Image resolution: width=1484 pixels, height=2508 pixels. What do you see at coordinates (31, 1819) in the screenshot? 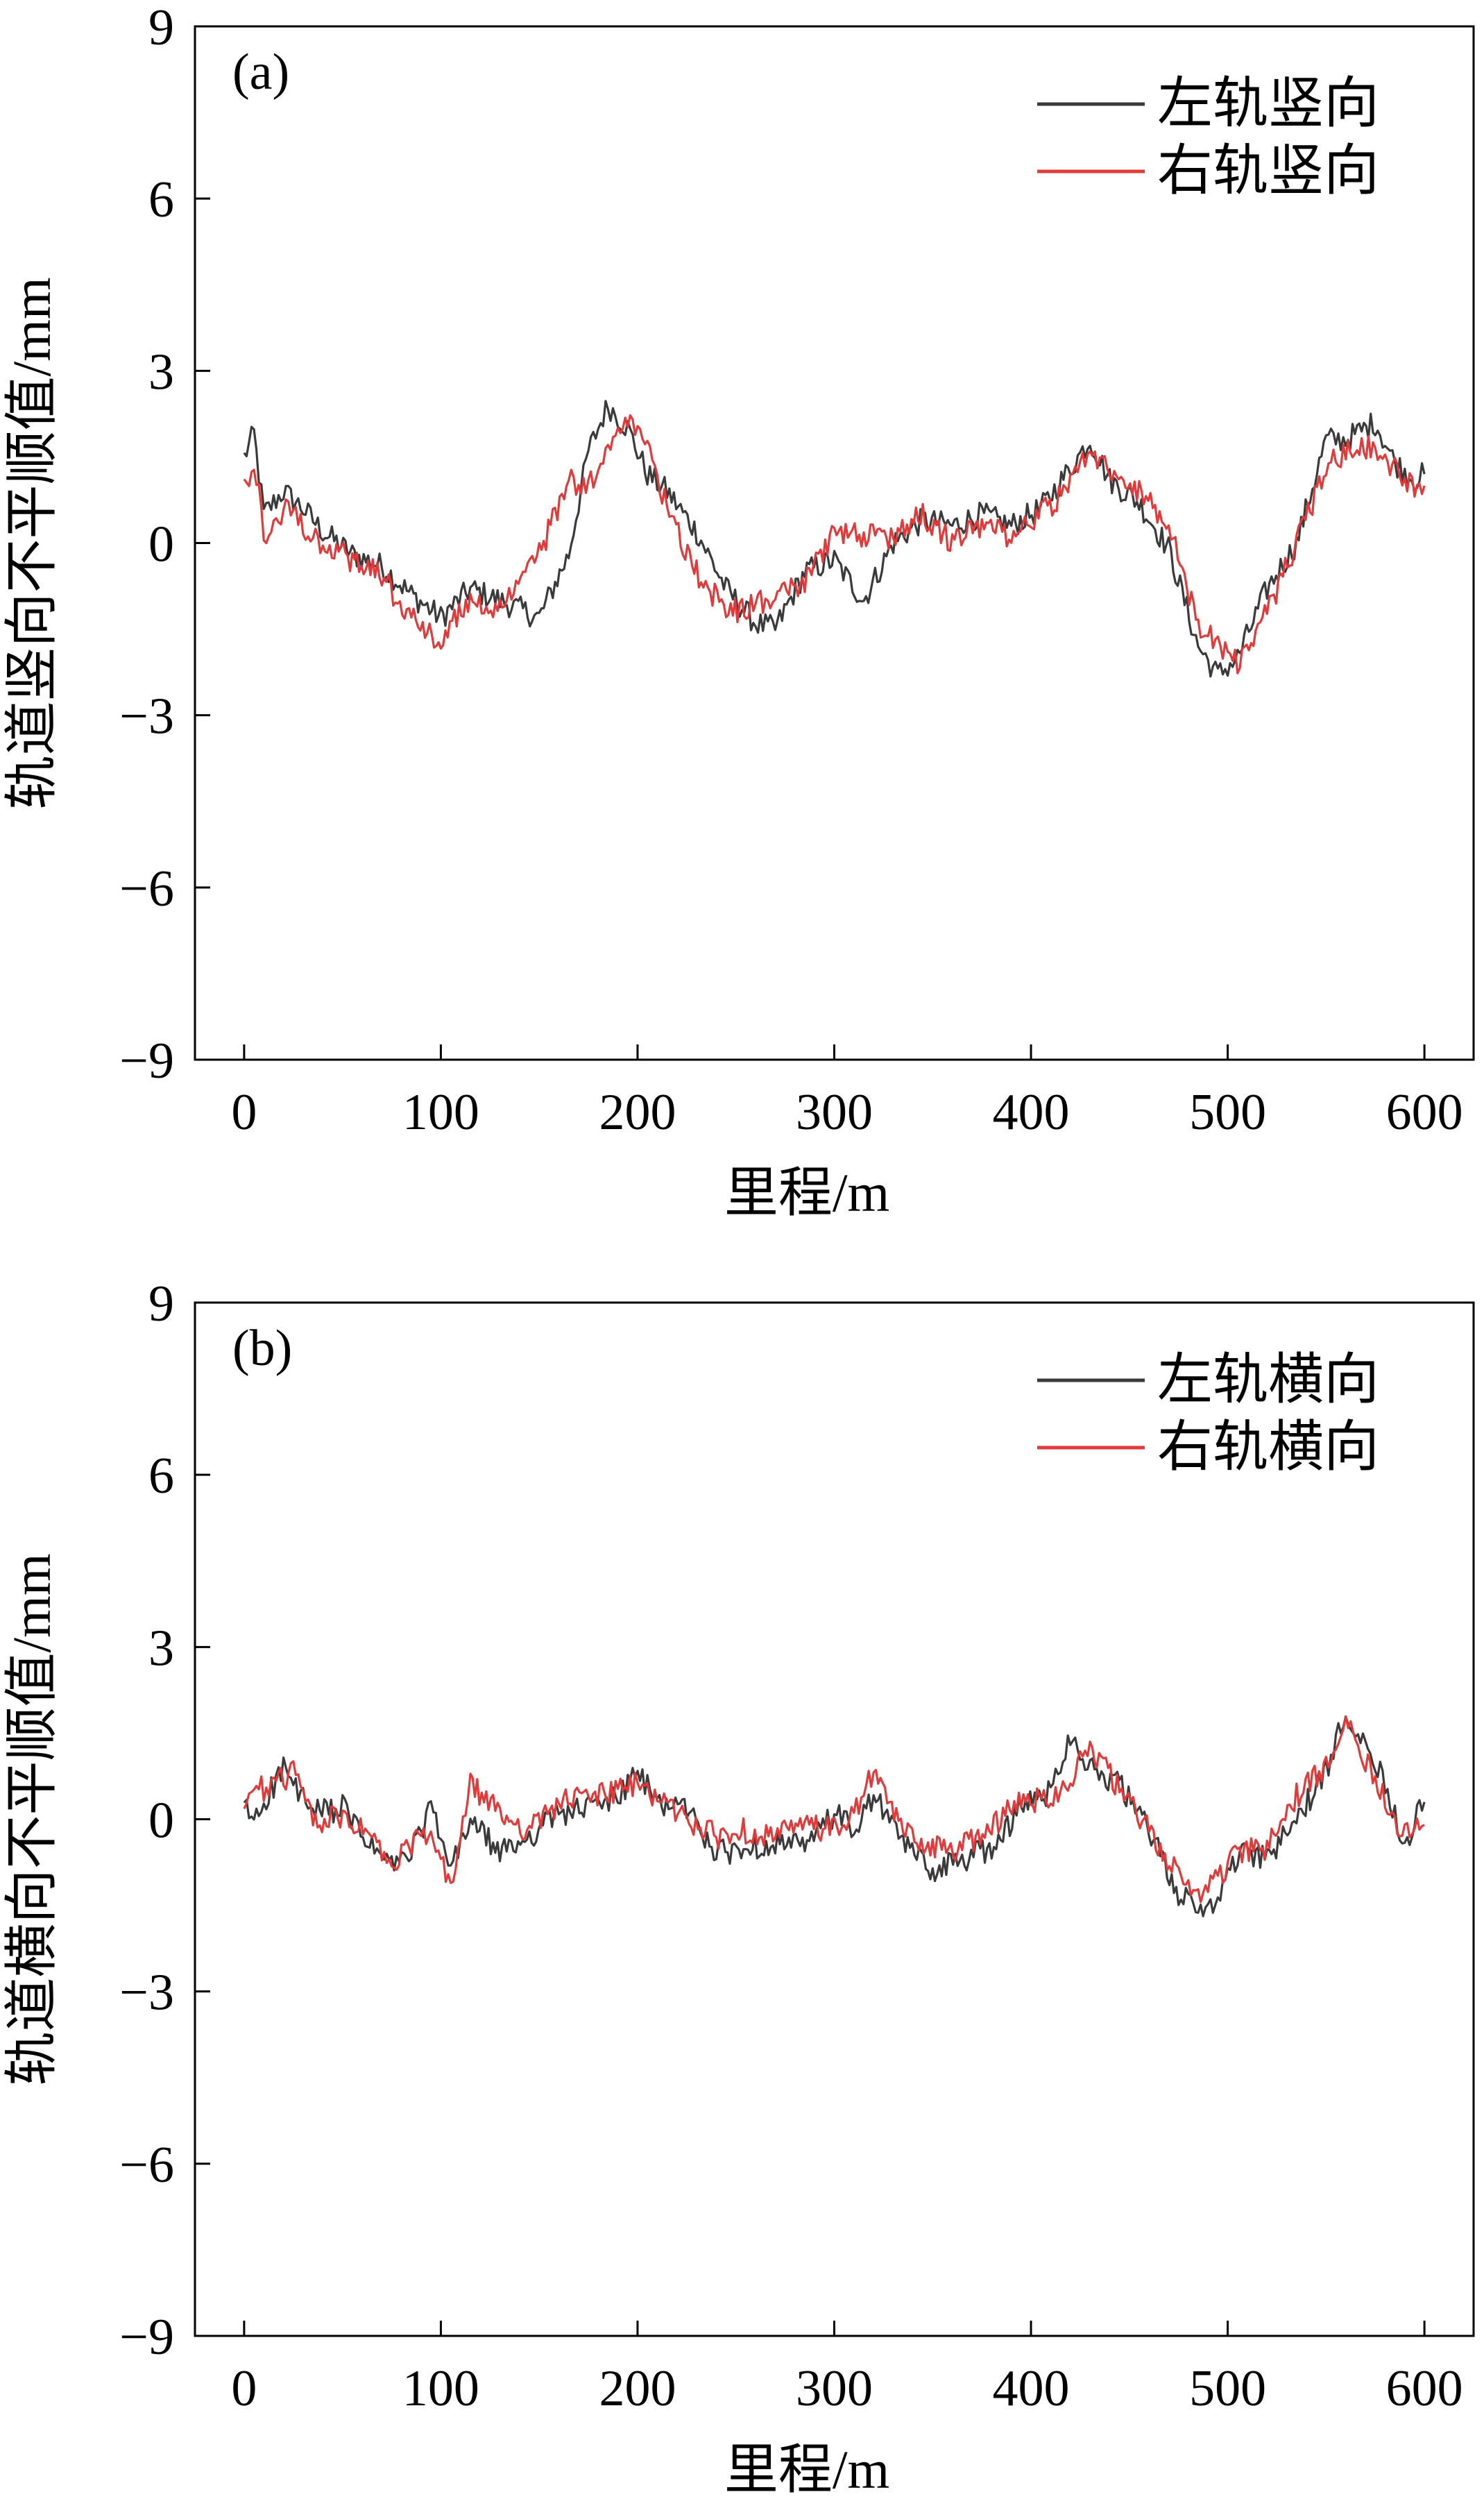
I see `y-axis-title: 轨道横向不平顺值/mm` at bounding box center [31, 1819].